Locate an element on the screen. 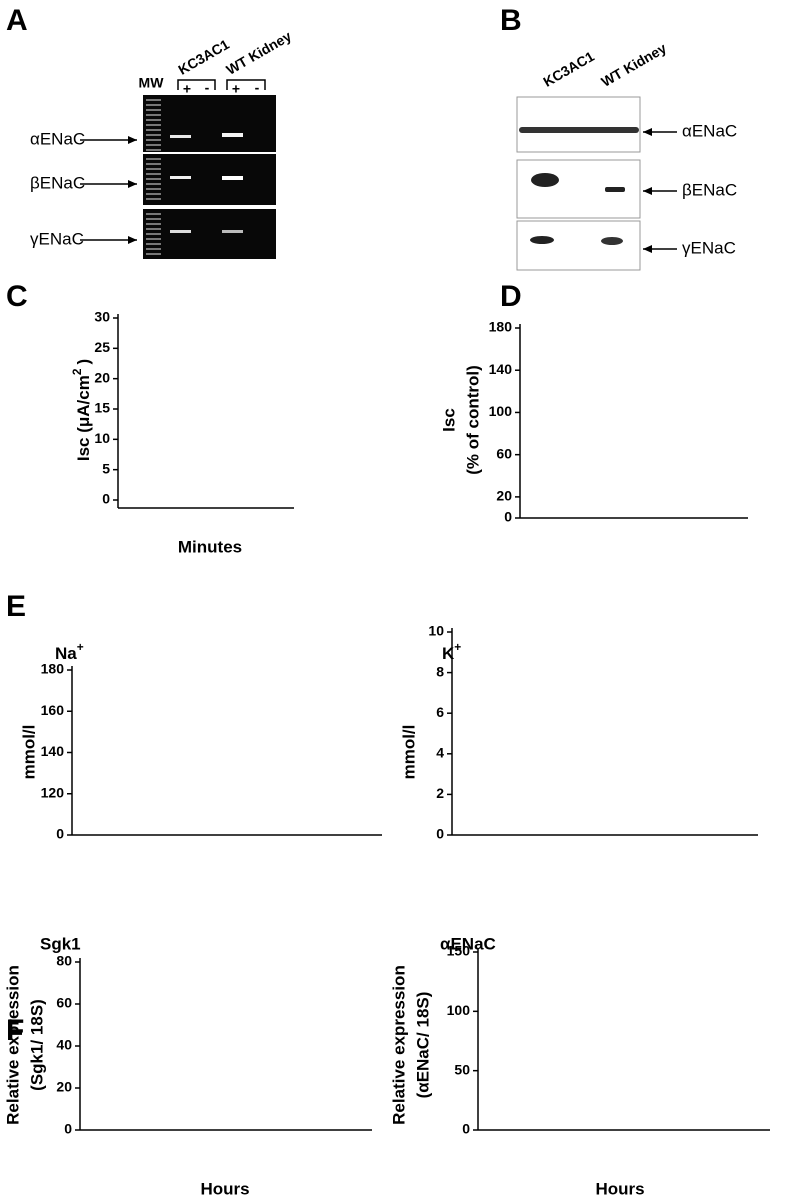  y-tick-label: 15 is located at coordinates (102, 408).